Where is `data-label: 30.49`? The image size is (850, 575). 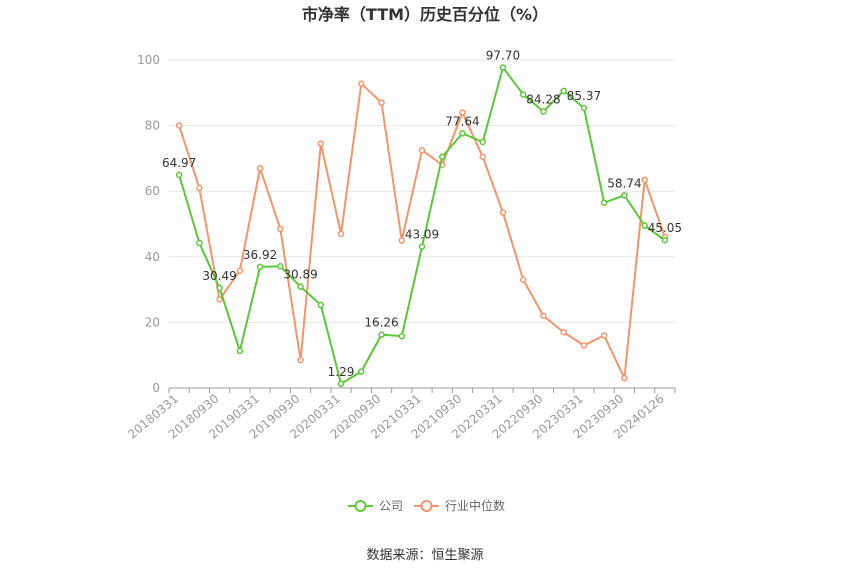
data-label: 30.49 is located at coordinates (219, 276).